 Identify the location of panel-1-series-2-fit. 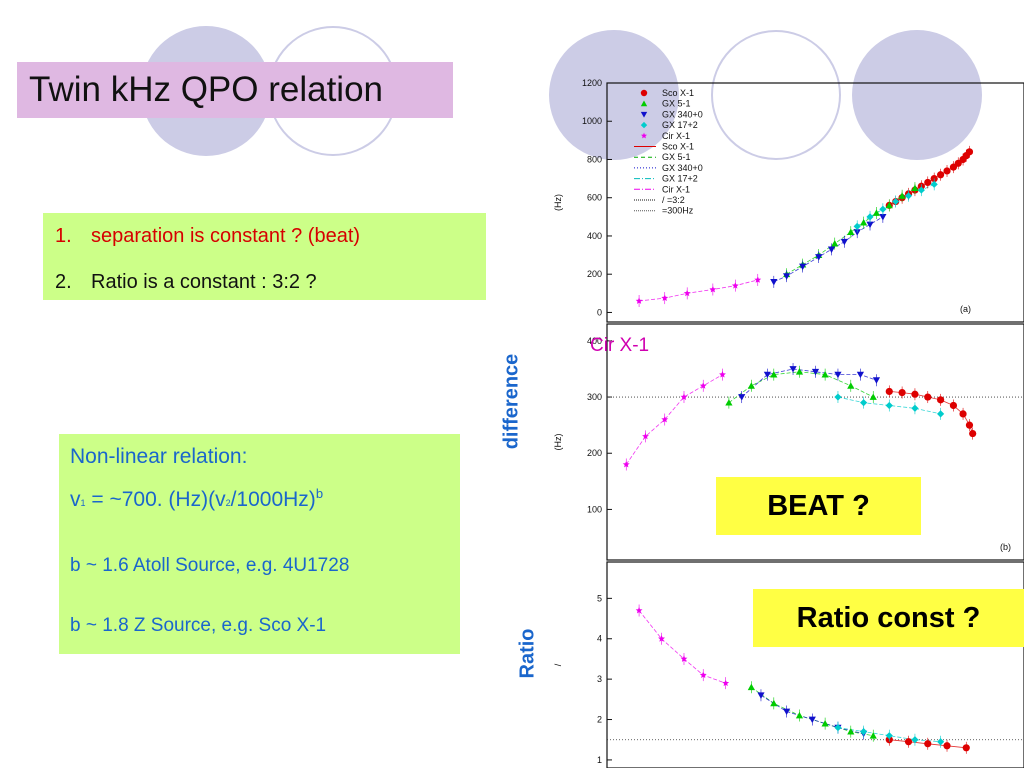
(809, 383).